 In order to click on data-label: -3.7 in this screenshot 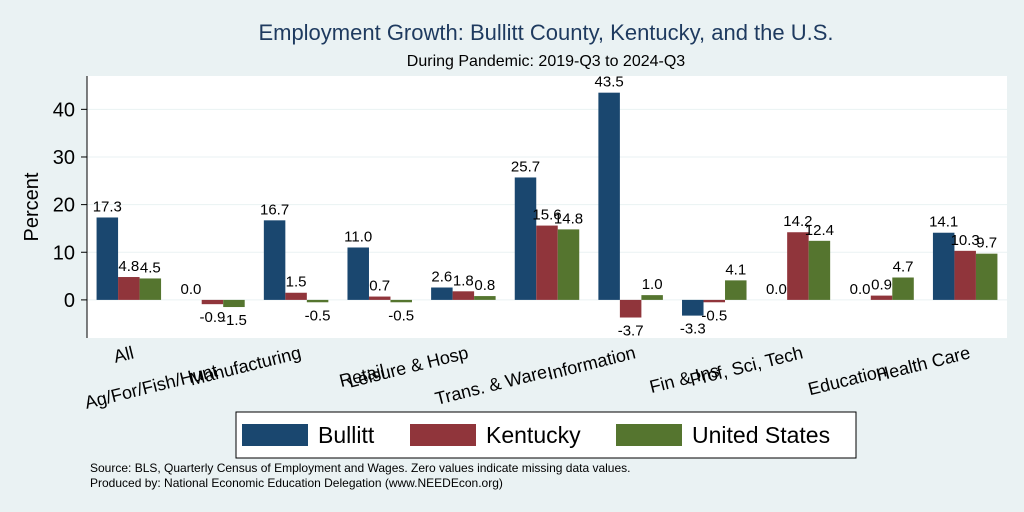, I will do `click(631, 331)`.